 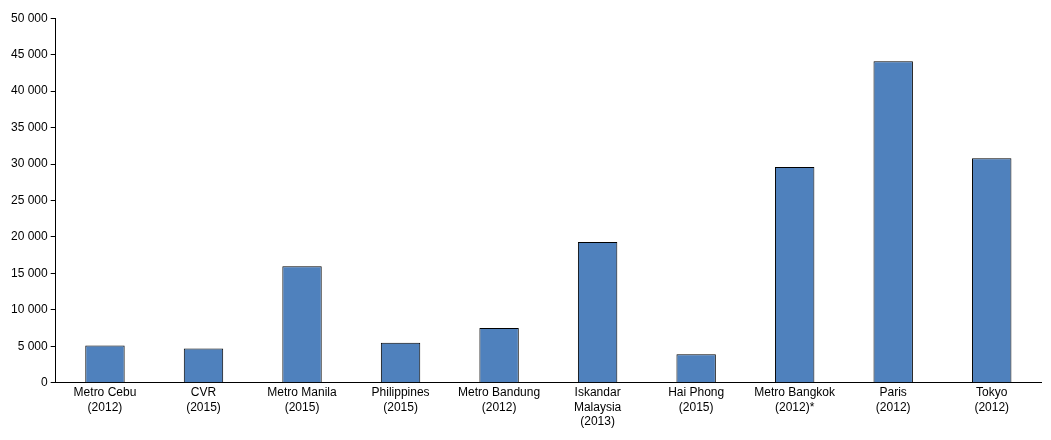 I want to click on y-tick-label: 35 000, so click(x=30, y=126).